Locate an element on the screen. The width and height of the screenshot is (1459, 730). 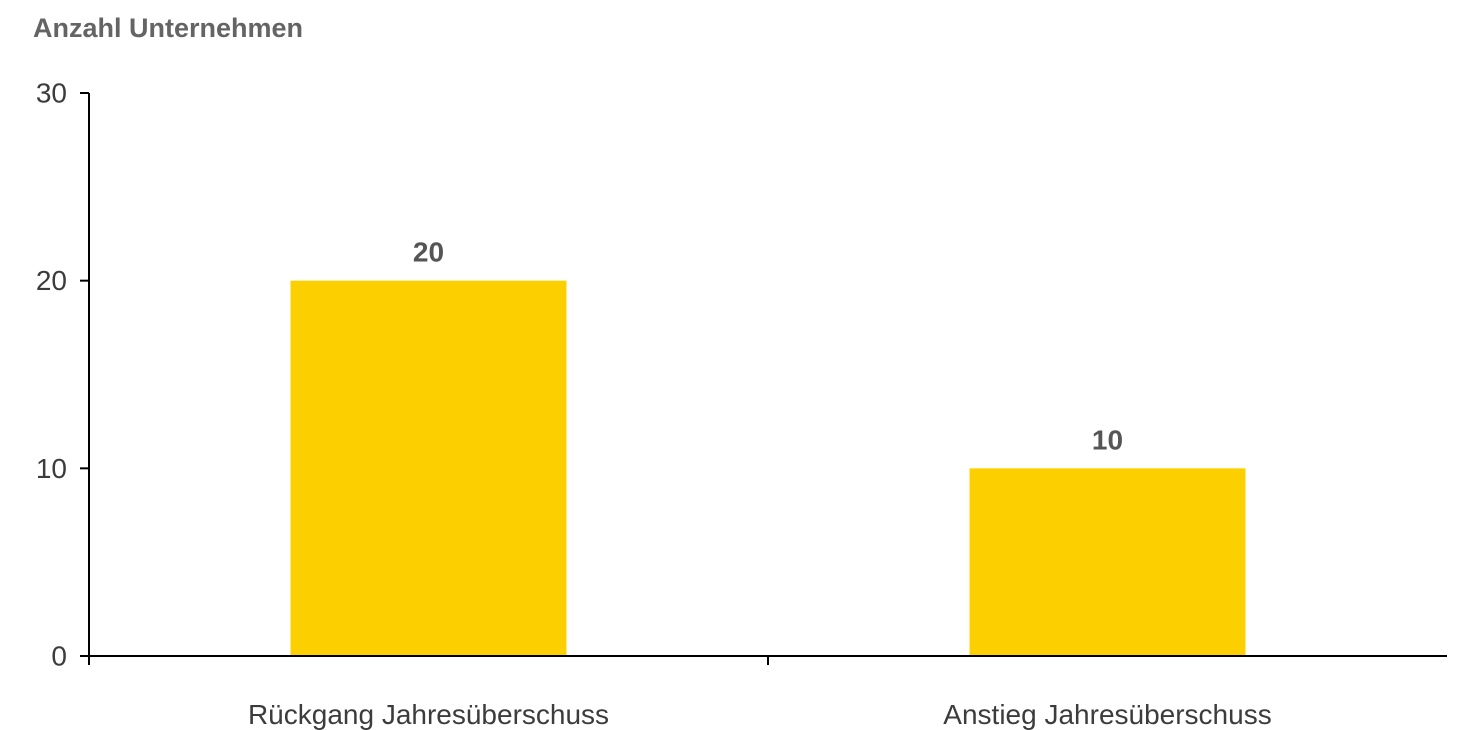
y-tick-label: 20 is located at coordinates (51, 280).